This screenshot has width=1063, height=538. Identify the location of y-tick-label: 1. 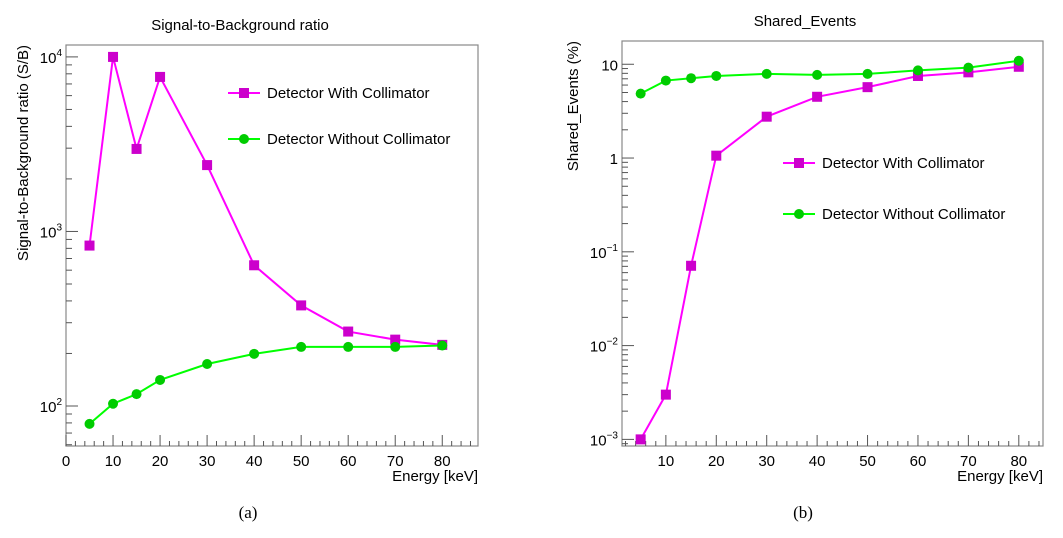
(614, 159).